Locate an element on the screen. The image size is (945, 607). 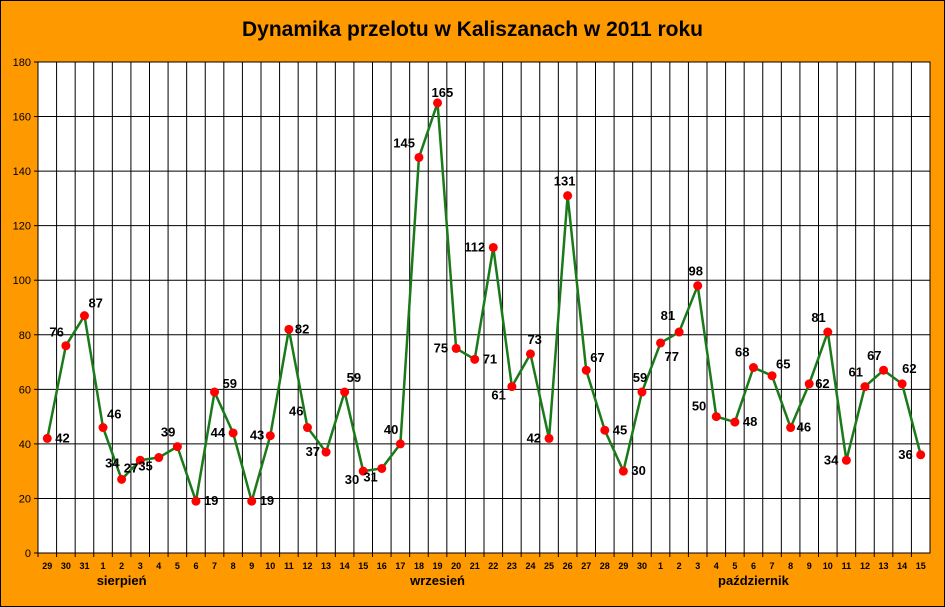
x-tick-label: 8 is located at coordinates (233, 566).